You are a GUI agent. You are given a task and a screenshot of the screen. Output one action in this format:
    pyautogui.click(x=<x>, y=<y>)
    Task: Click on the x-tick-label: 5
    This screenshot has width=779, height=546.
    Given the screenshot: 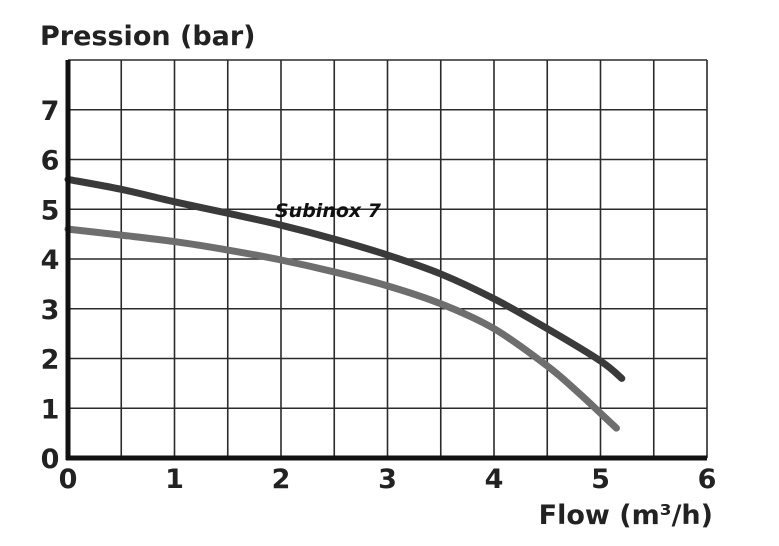 What is the action you would take?
    pyautogui.click(x=600, y=479)
    